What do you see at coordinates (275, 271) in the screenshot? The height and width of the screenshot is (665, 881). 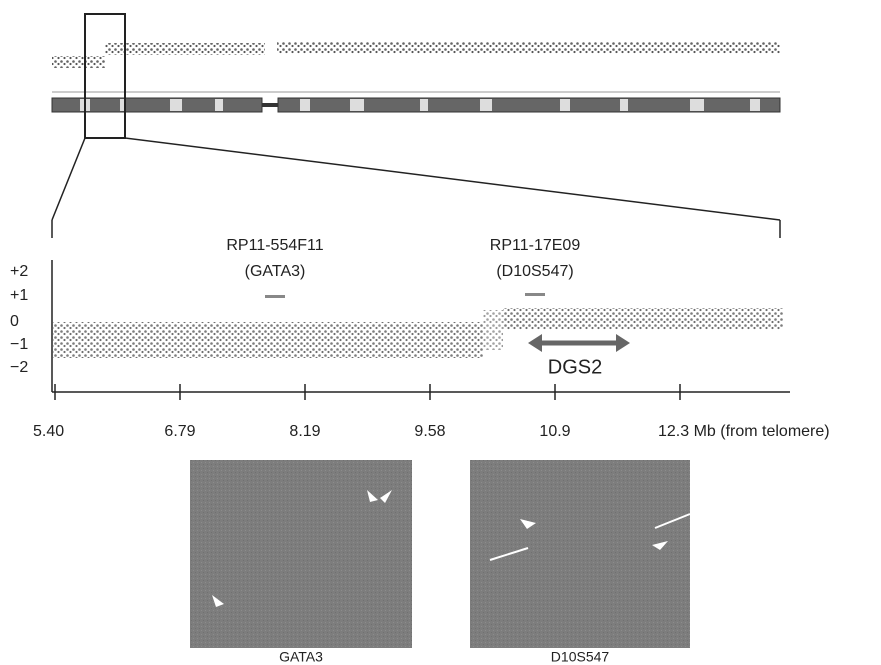 I see `probe-locus: (GATA3)` at bounding box center [275, 271].